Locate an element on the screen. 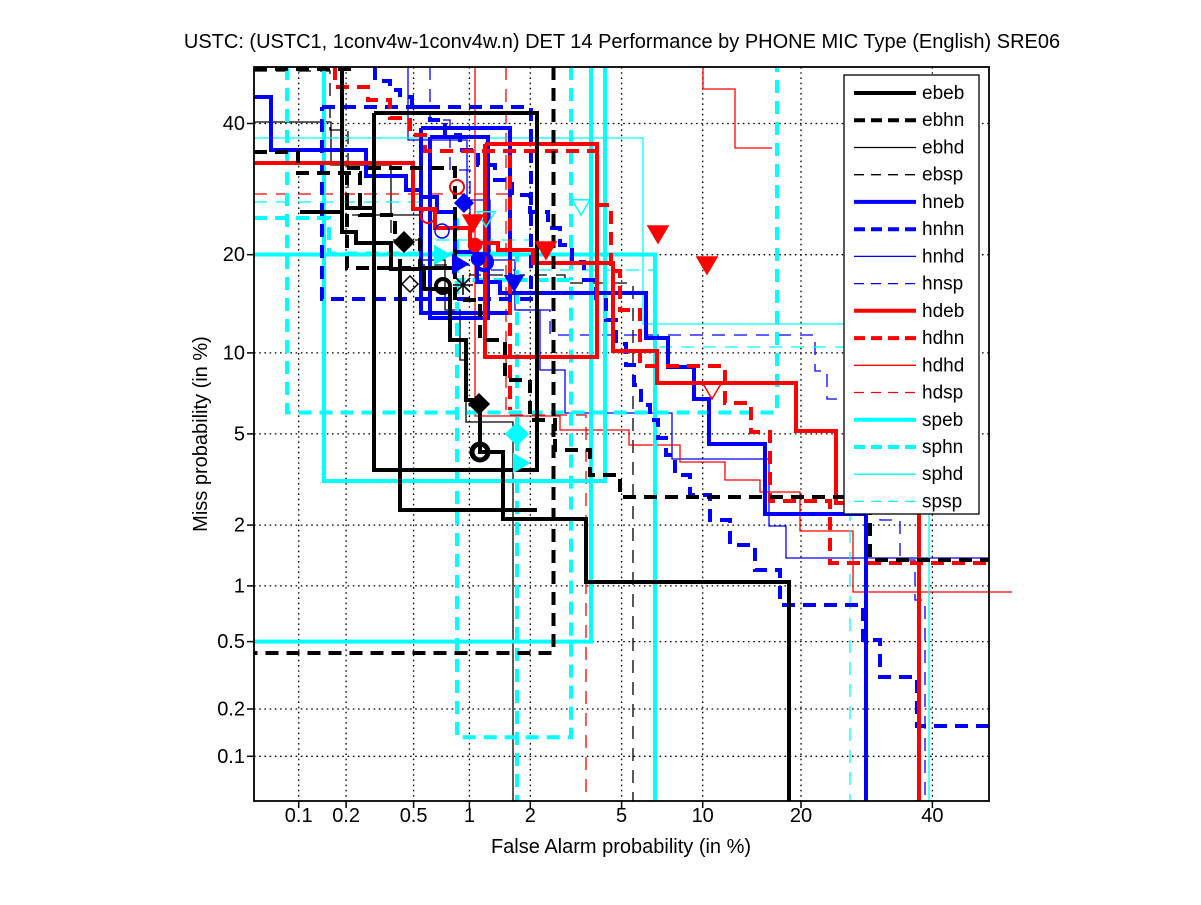  svg-text: hneb is located at coordinates (943, 202).